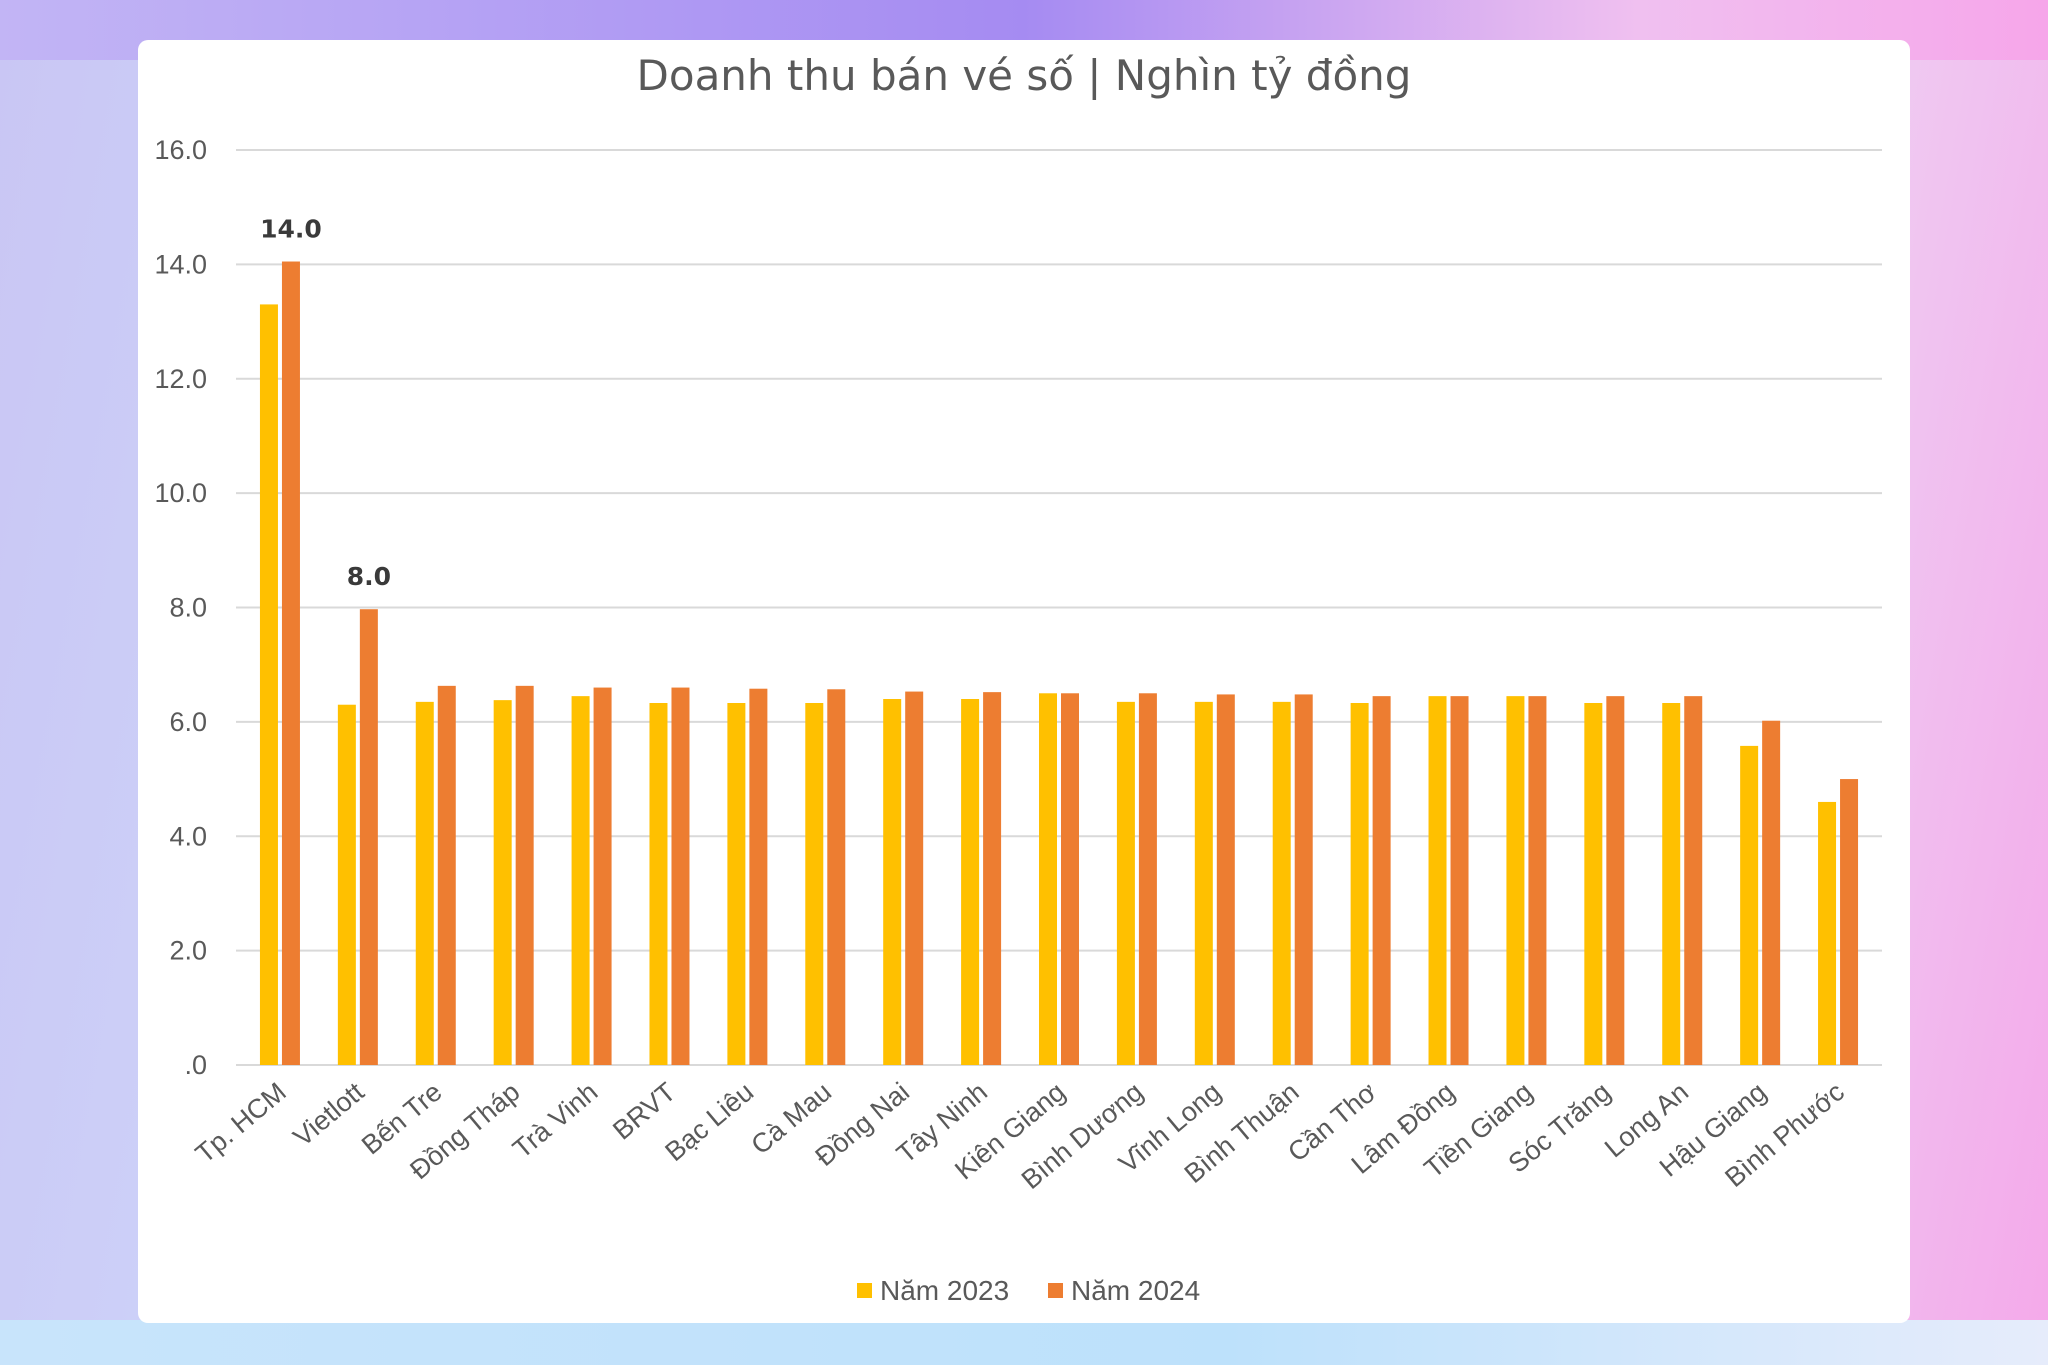 The image size is (2048, 1365). Describe the element at coordinates (1024, 1342) in the screenshot. I see `background-bottom-glow` at that location.